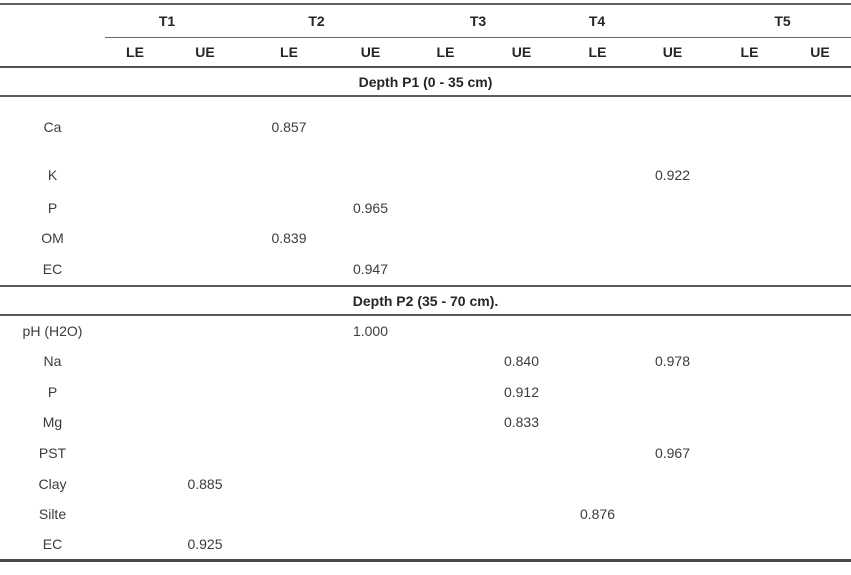 This screenshot has height=575, width=851. I want to click on depth-p1-title: Depth P1 (0 - 35 cm), so click(425, 82).